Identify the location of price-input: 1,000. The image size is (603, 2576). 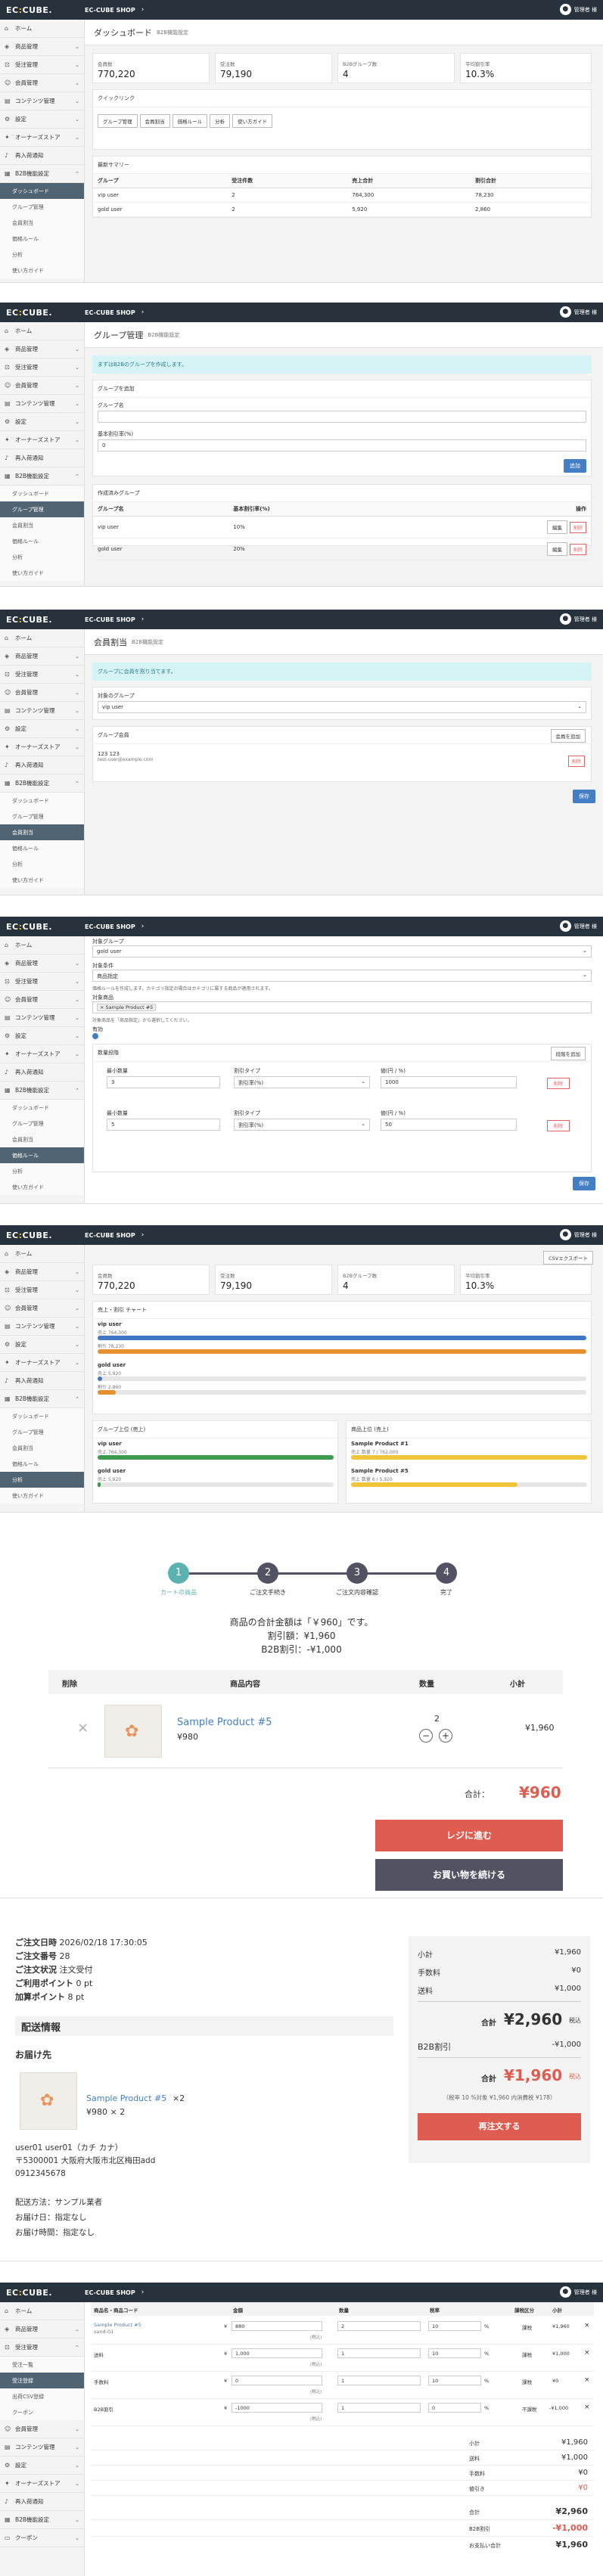
(277, 2353).